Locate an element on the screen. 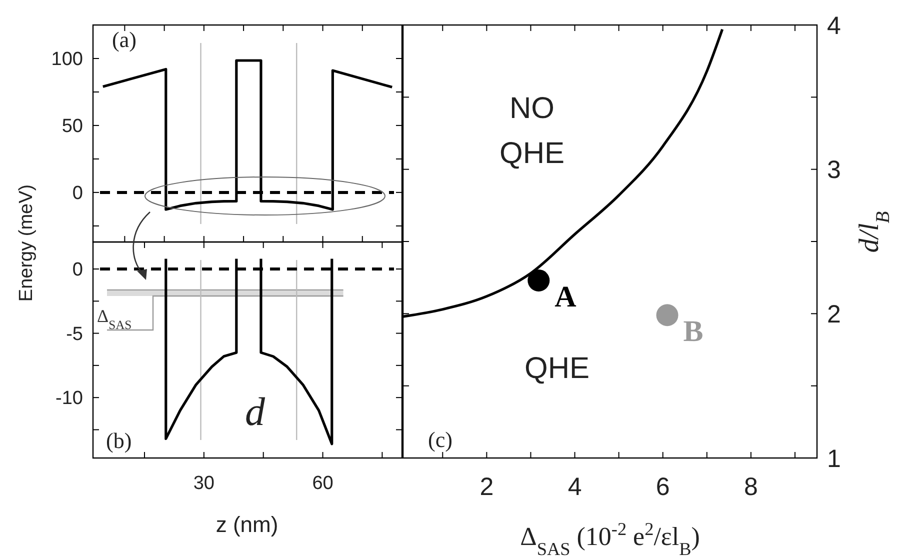 This screenshot has width=900, height=558. band-label: Δ$_{SAS}$ is located at coordinates (114, 319).